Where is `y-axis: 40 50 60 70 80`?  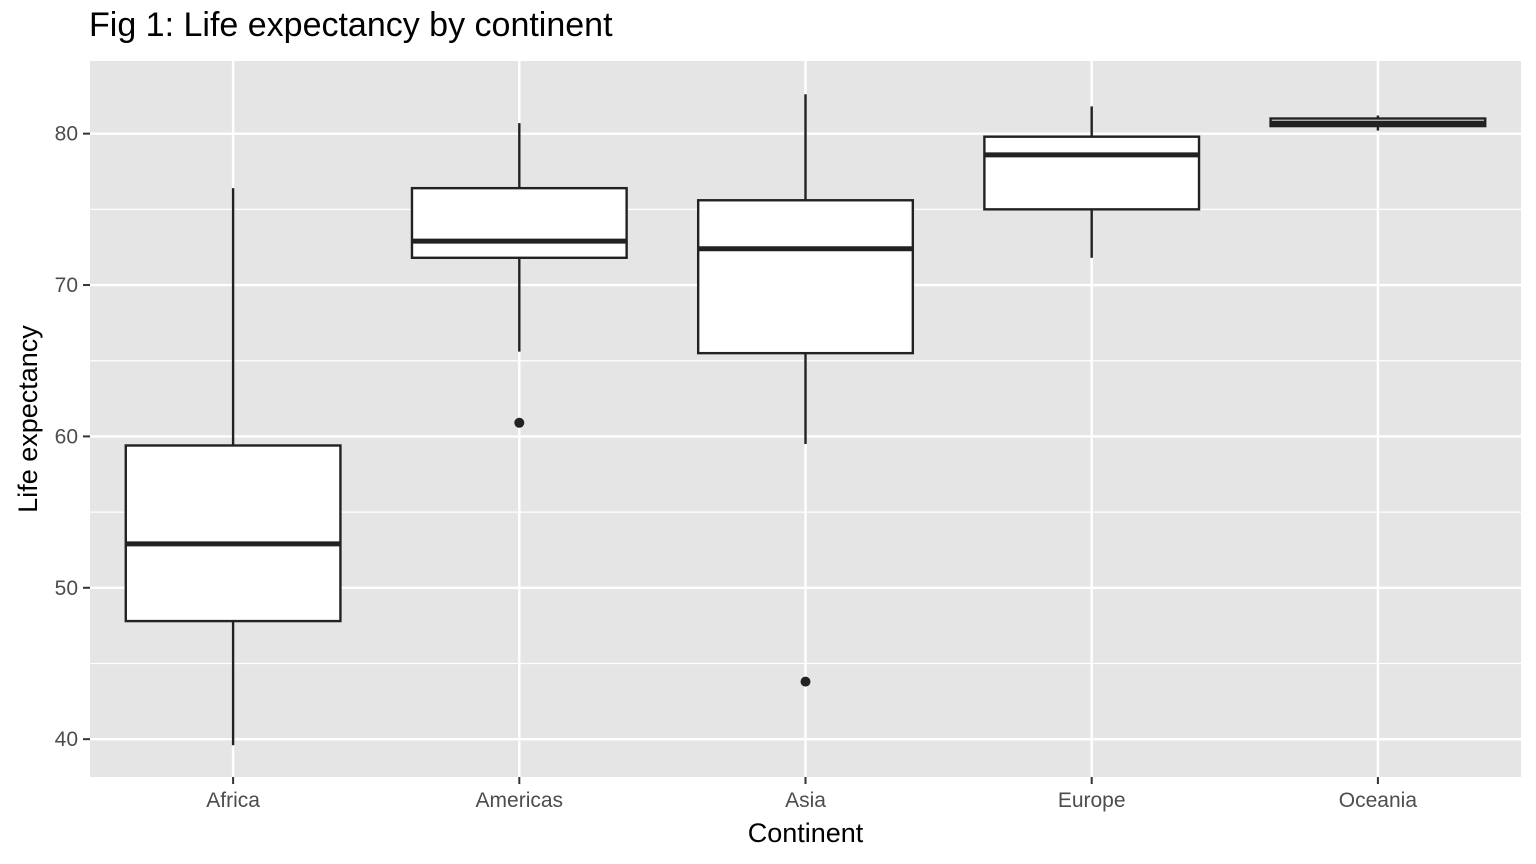 y-axis: 40 50 60 70 80 is located at coordinates (72, 437).